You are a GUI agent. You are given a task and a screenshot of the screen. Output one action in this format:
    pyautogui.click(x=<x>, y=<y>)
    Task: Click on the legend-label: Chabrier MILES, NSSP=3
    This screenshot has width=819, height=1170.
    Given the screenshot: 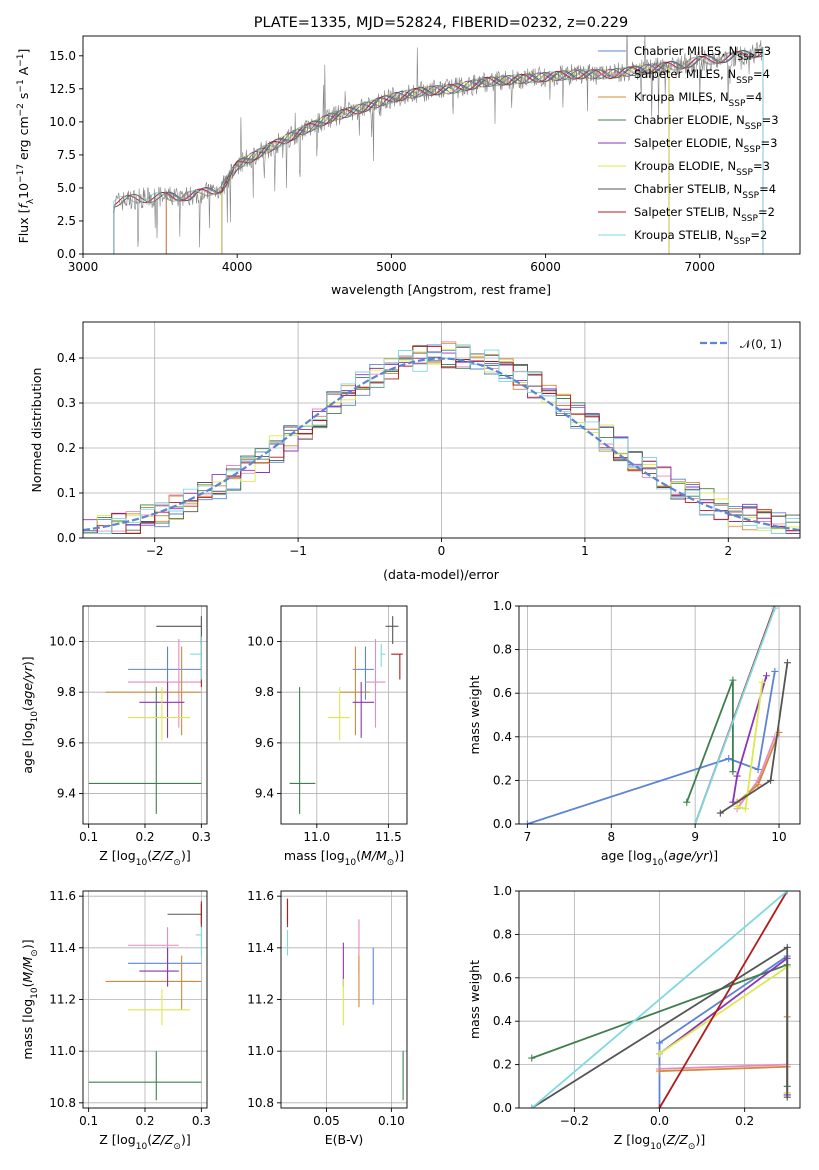 What is the action you would take?
    pyautogui.click(x=702, y=53)
    